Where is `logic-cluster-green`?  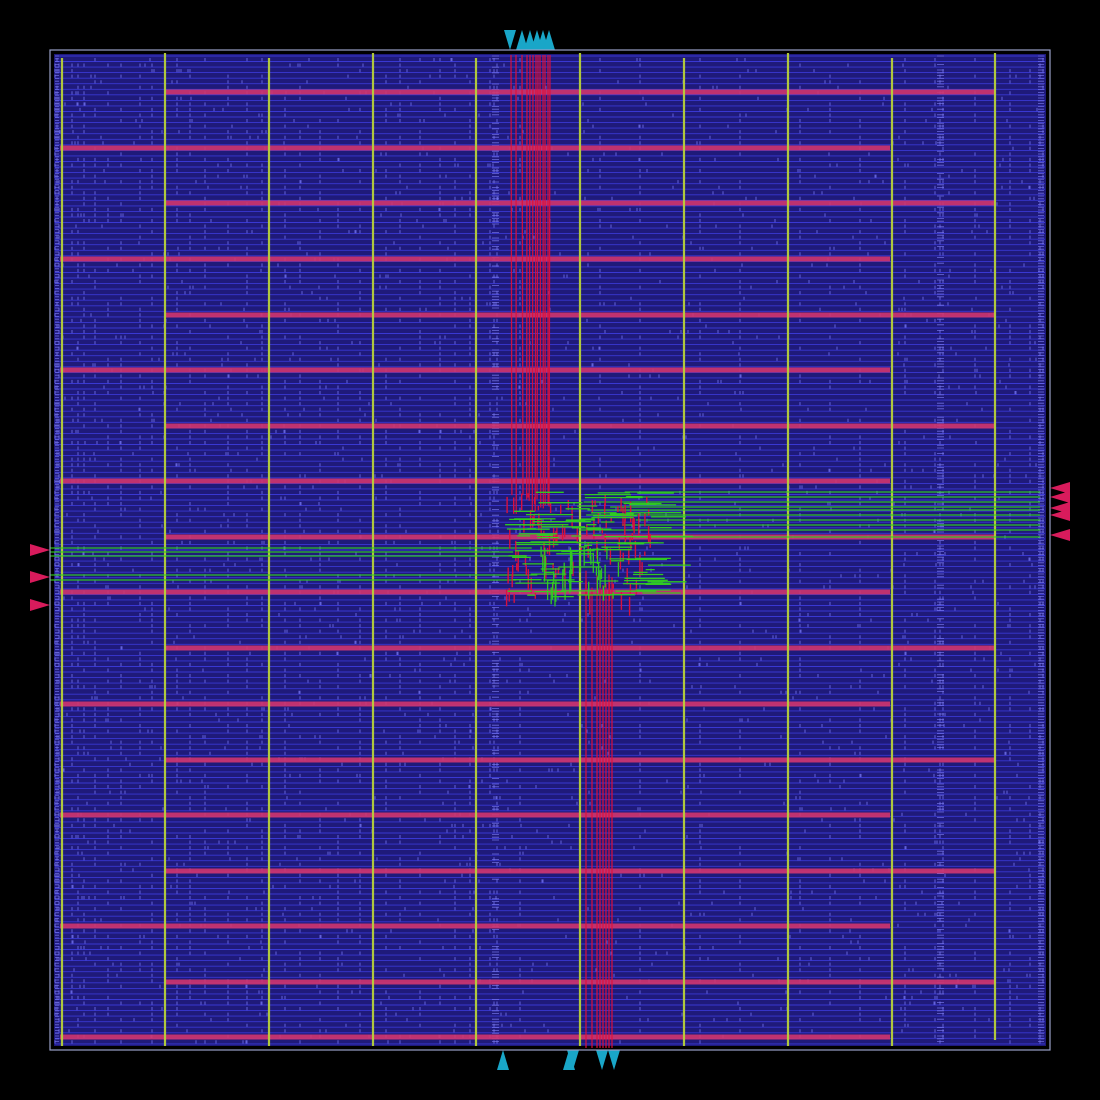 logic-cluster-green is located at coordinates (599, 549).